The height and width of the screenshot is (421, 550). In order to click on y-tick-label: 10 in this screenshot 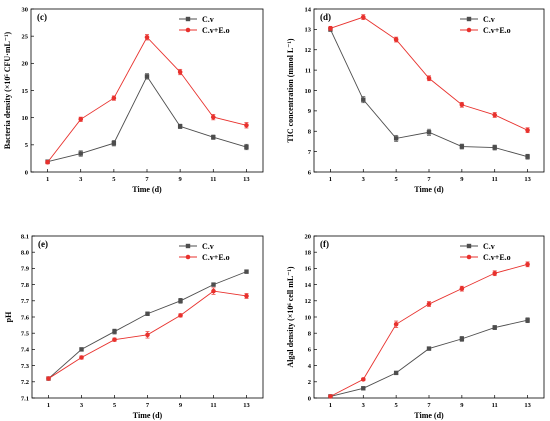, I will do `click(25, 118)`.